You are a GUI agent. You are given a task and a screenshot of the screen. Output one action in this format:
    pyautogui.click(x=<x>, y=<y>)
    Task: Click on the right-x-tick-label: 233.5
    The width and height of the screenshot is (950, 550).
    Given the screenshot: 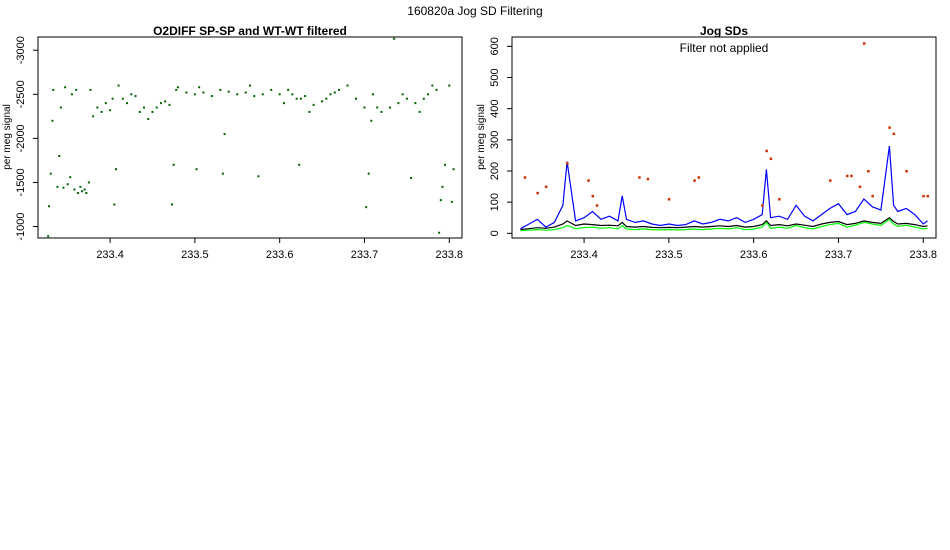 What is the action you would take?
    pyautogui.click(x=669, y=255)
    